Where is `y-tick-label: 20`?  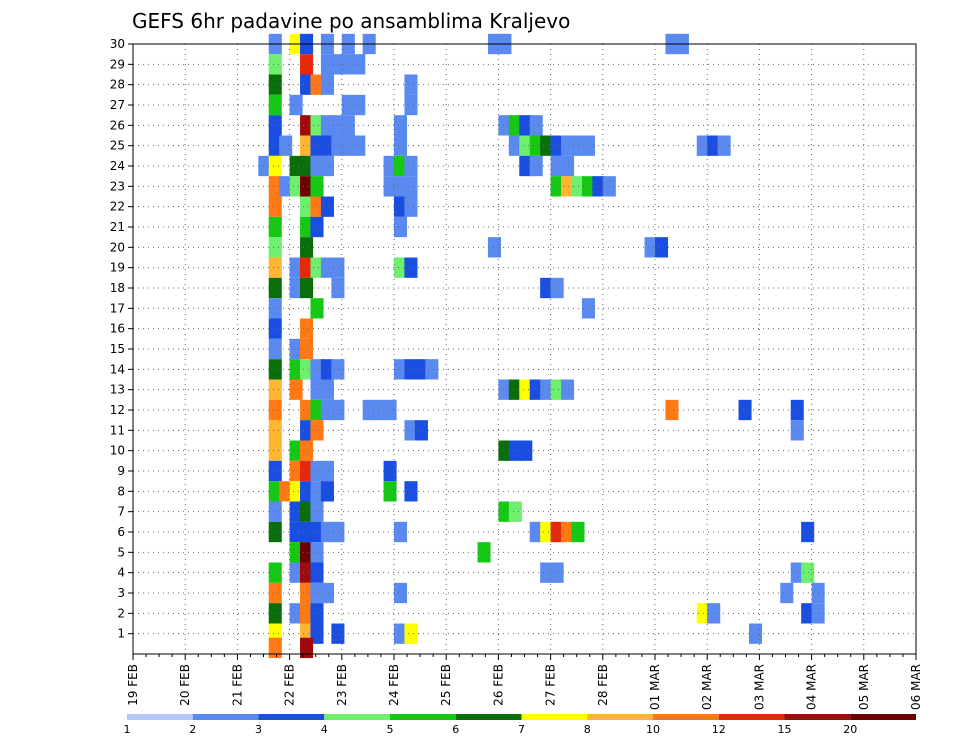 y-tick-label: 20 is located at coordinates (117, 247).